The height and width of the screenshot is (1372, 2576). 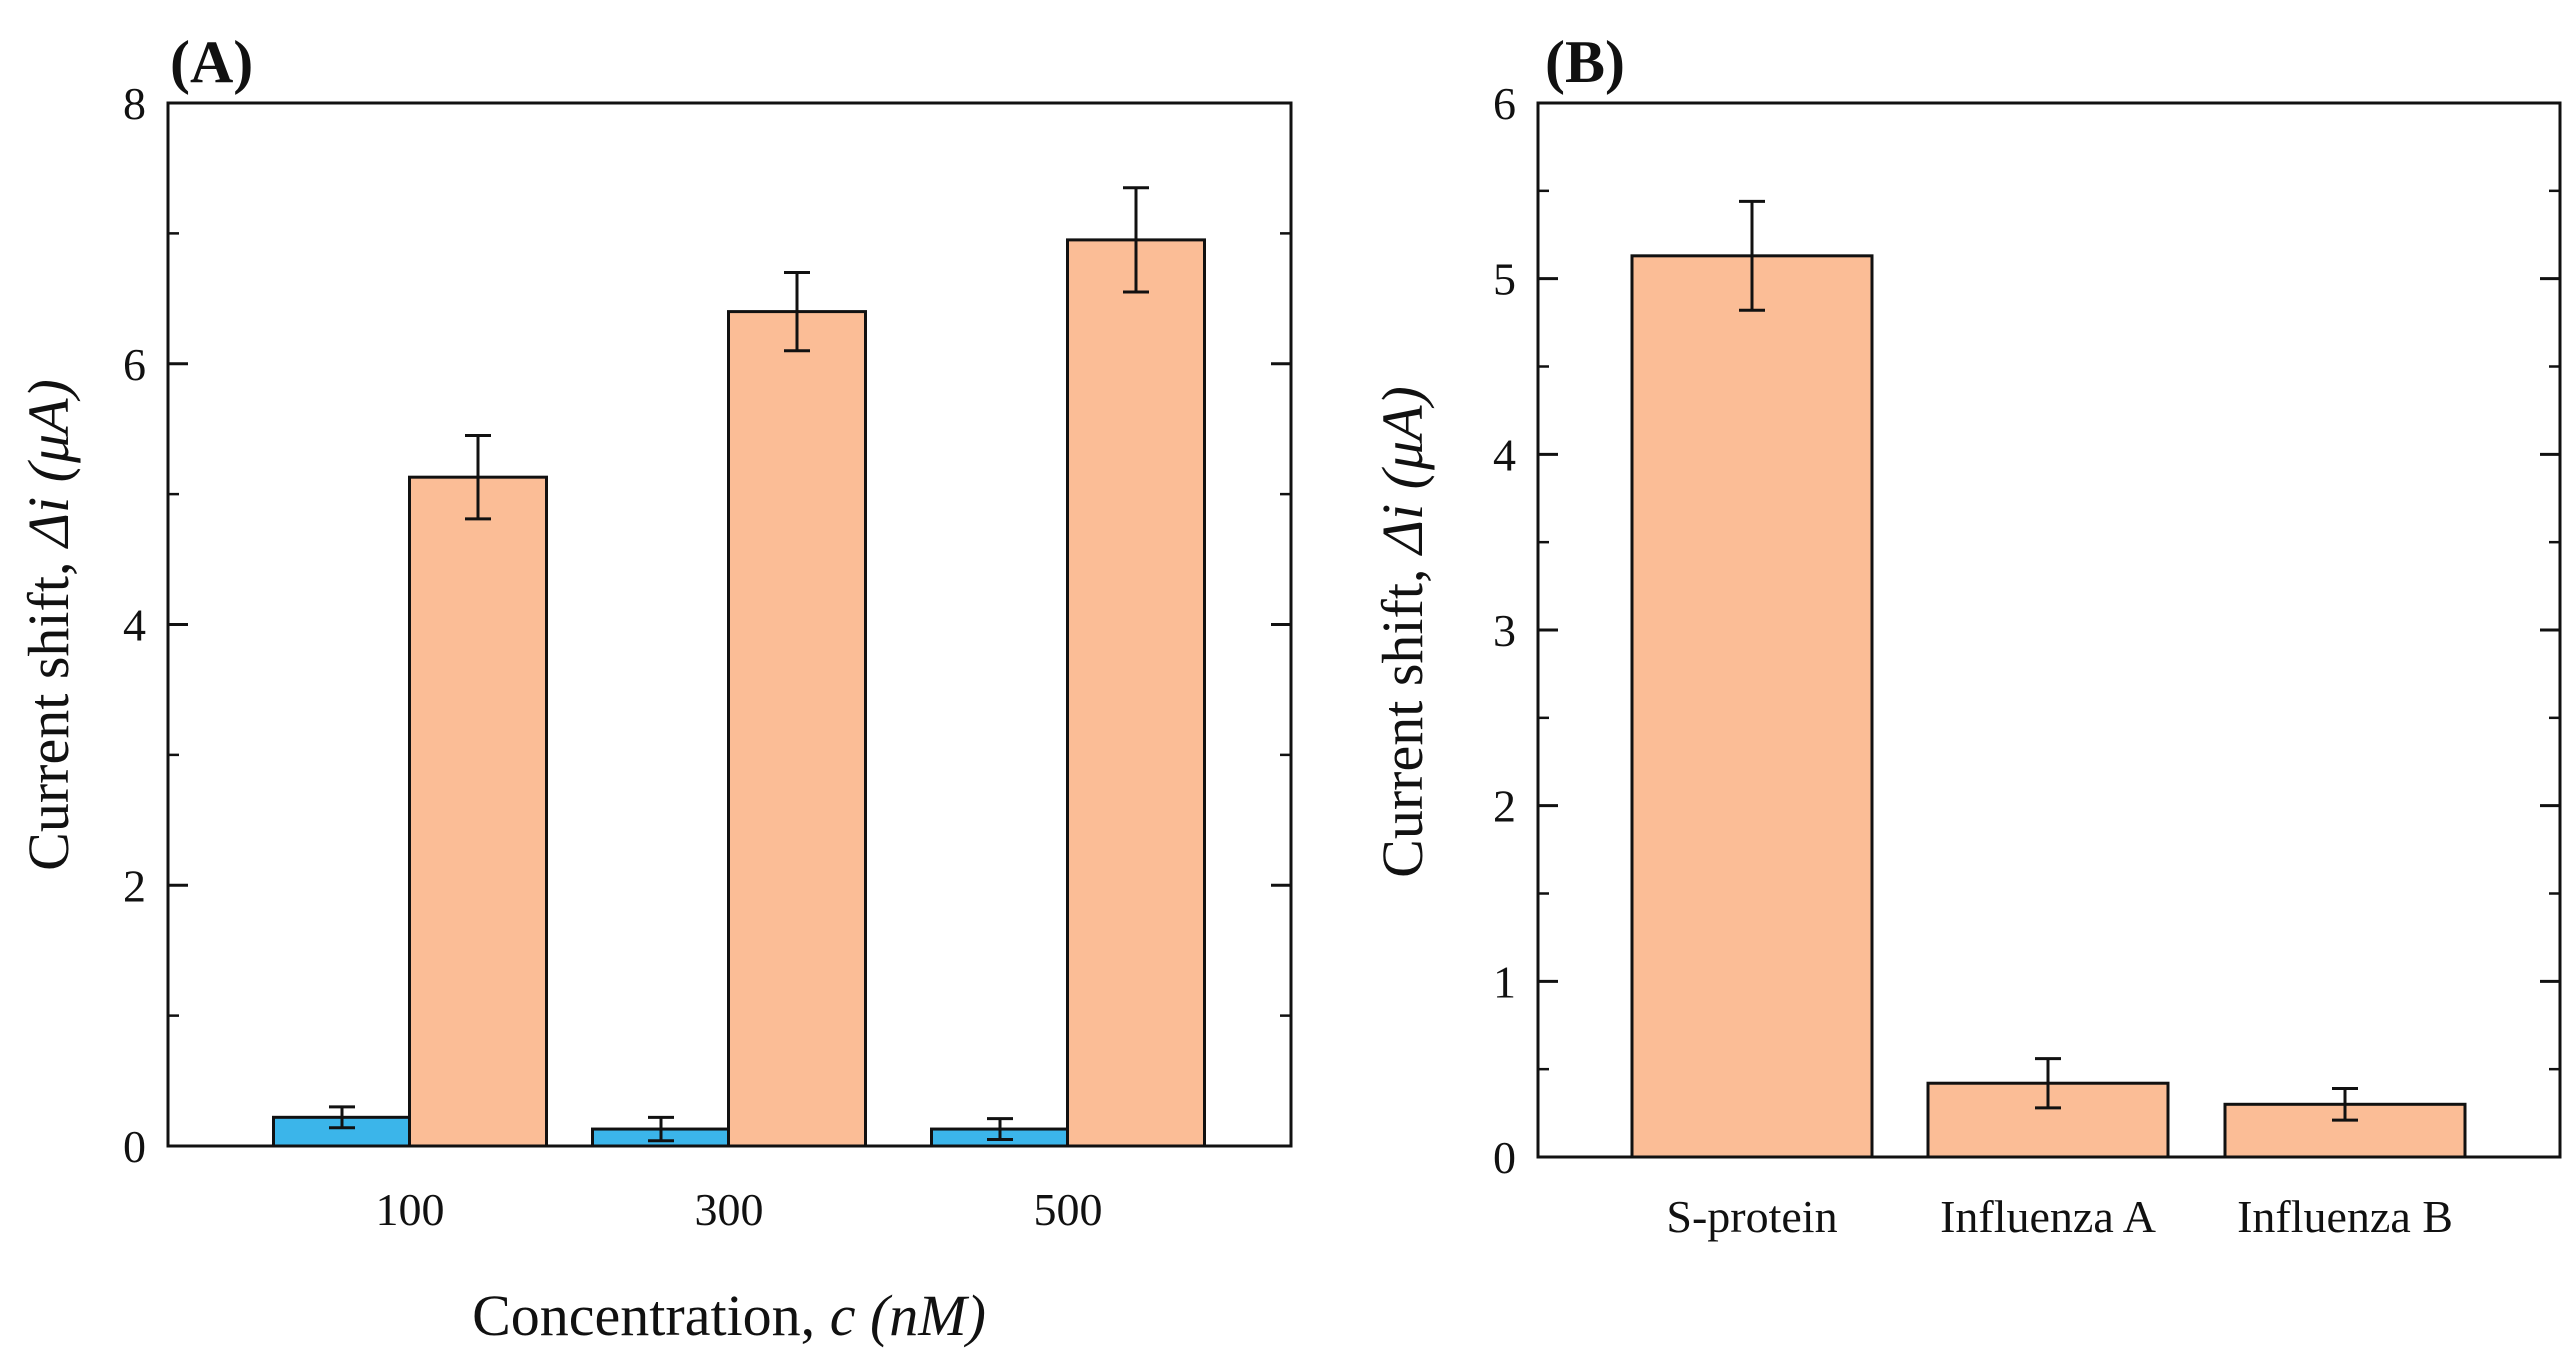 I want to click on panel-a-y-axis-title-var: Δi, so click(x=48, y=523).